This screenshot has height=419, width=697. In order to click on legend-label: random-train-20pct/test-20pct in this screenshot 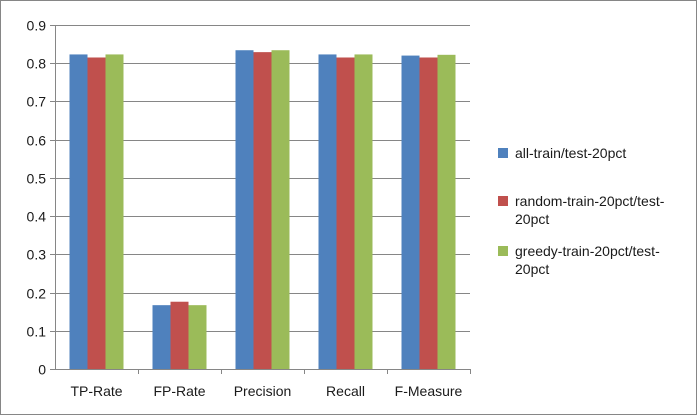, I will do `click(590, 210)`.